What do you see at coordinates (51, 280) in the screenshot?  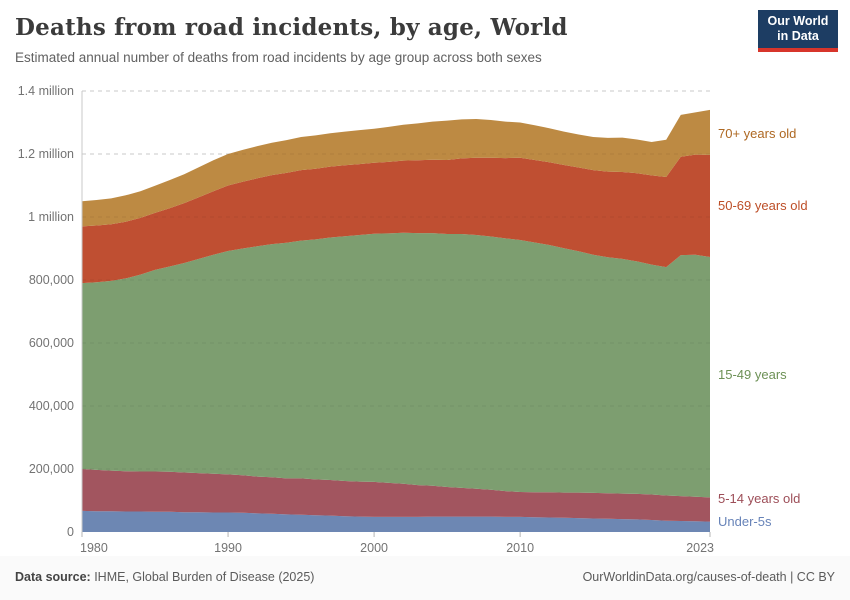 I see `y-tick-label: 800,000` at bounding box center [51, 280].